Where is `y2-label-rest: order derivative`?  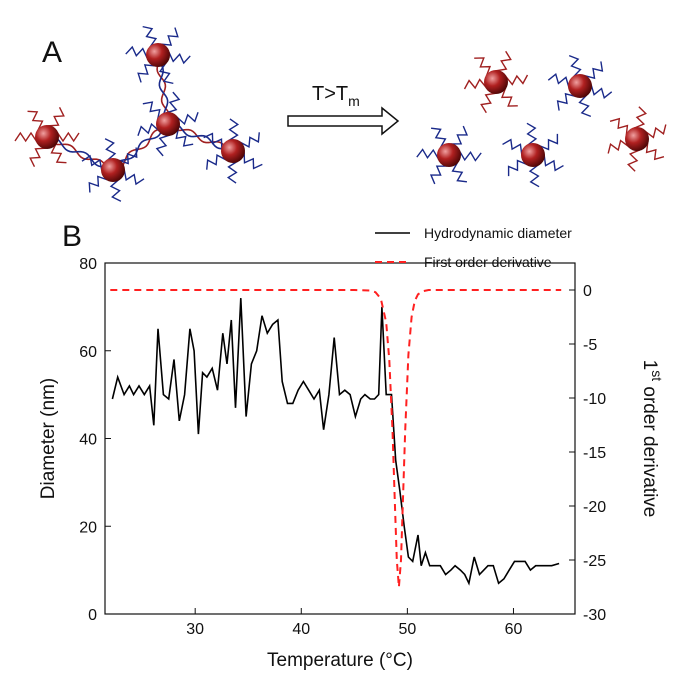 y2-label-rest: order derivative is located at coordinates (649, 449).